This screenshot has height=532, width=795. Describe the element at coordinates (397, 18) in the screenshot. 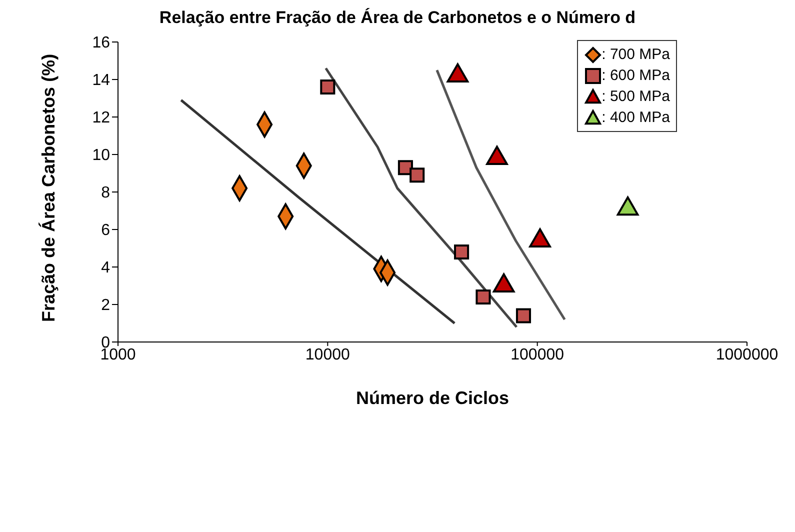

I see `chart-title: Relação entre Fração de Área de Carbonetos e o Número d` at that location.